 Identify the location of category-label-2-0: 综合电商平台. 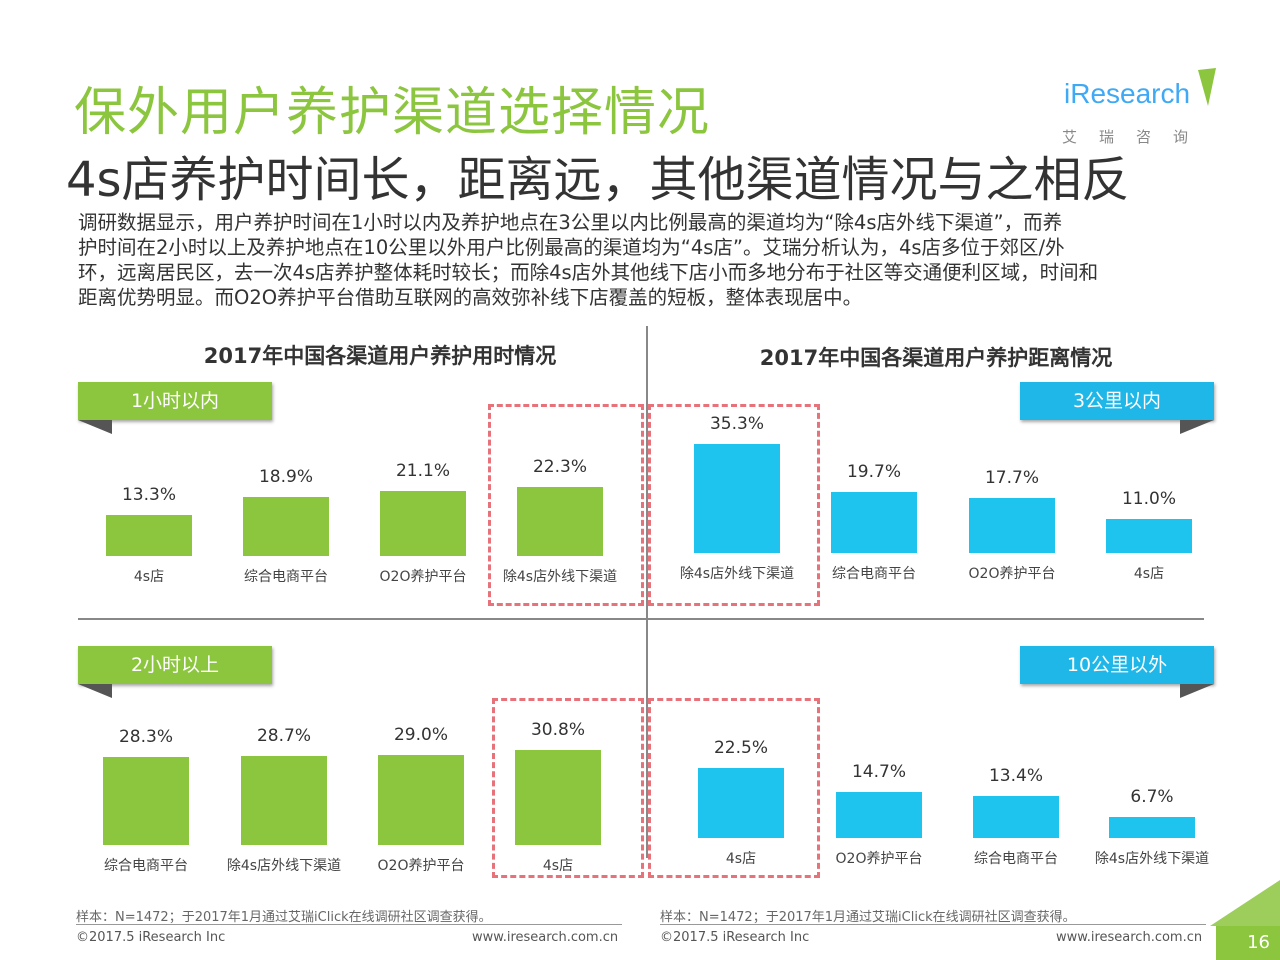
(146, 866).